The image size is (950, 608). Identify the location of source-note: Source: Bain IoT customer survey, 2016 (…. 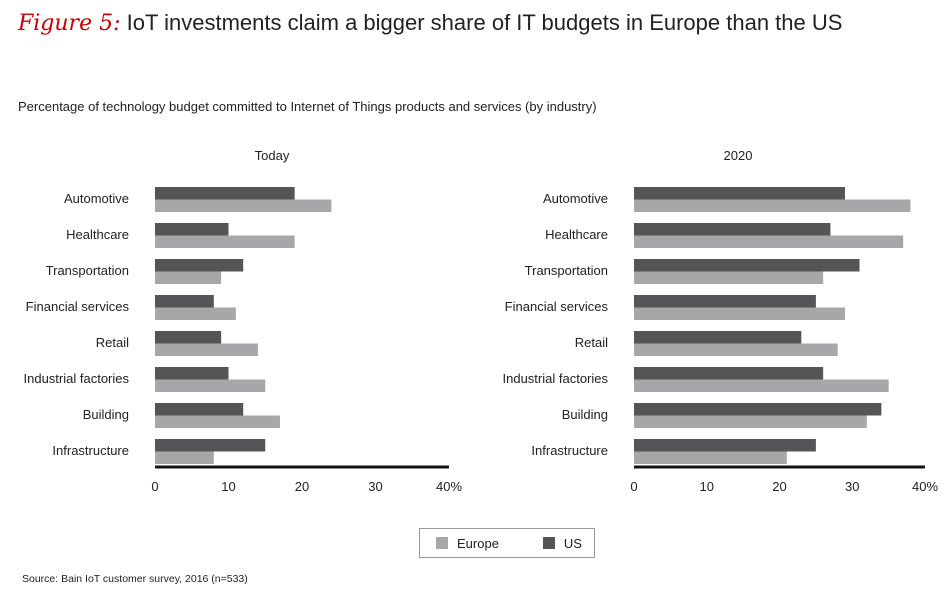
(135, 579).